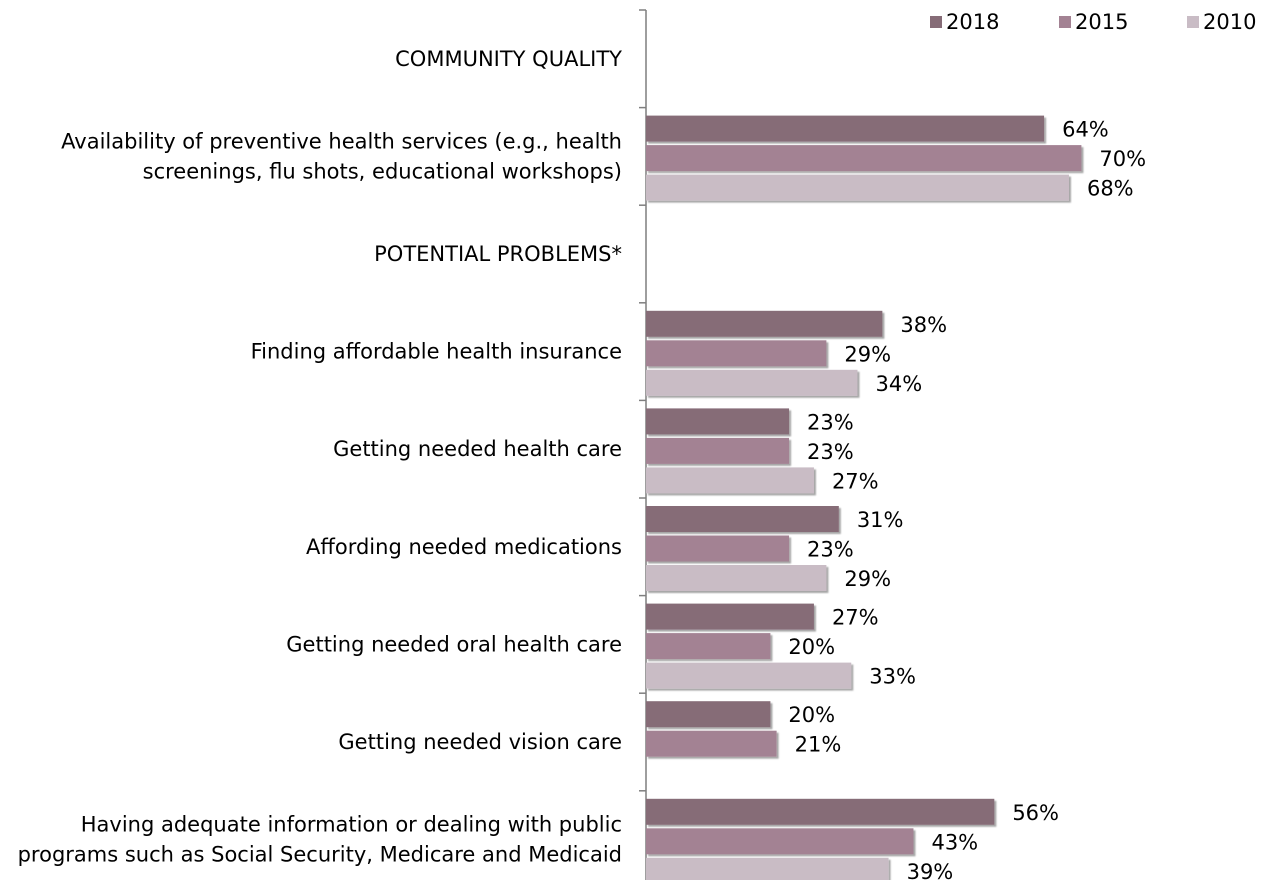 This screenshot has height=880, width=1268. What do you see at coordinates (972, 22) in the screenshot?
I see `legend-label: 2018` at bounding box center [972, 22].